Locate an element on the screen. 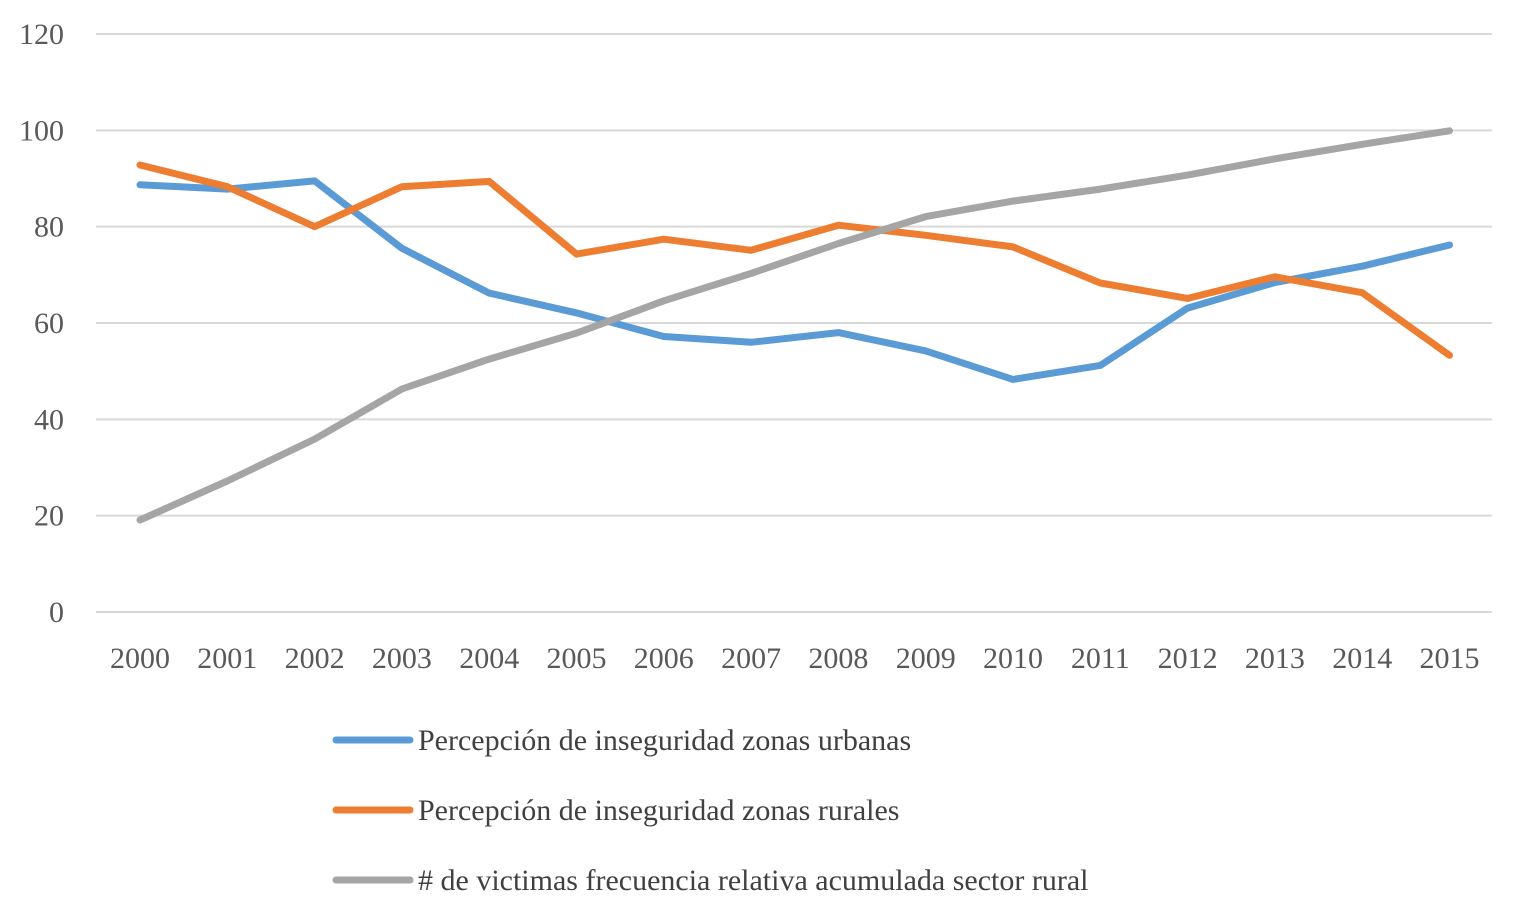 This screenshot has width=1530, height=924. x-tick-label: 2003 is located at coordinates (402, 658).